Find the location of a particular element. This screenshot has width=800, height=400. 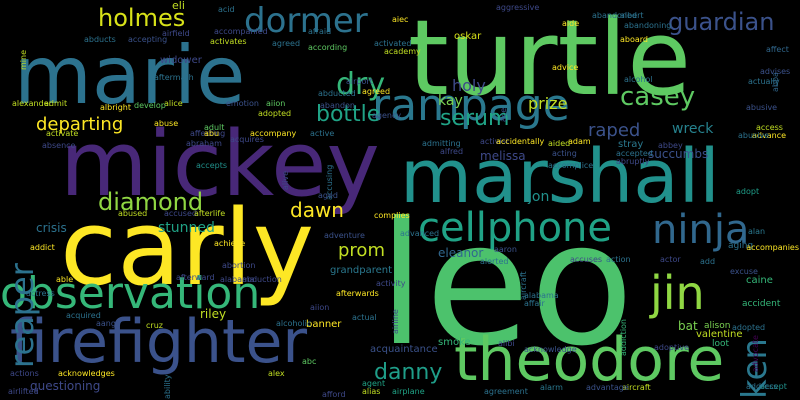

word-alcohol: alcohol is located at coordinates (638, 79).